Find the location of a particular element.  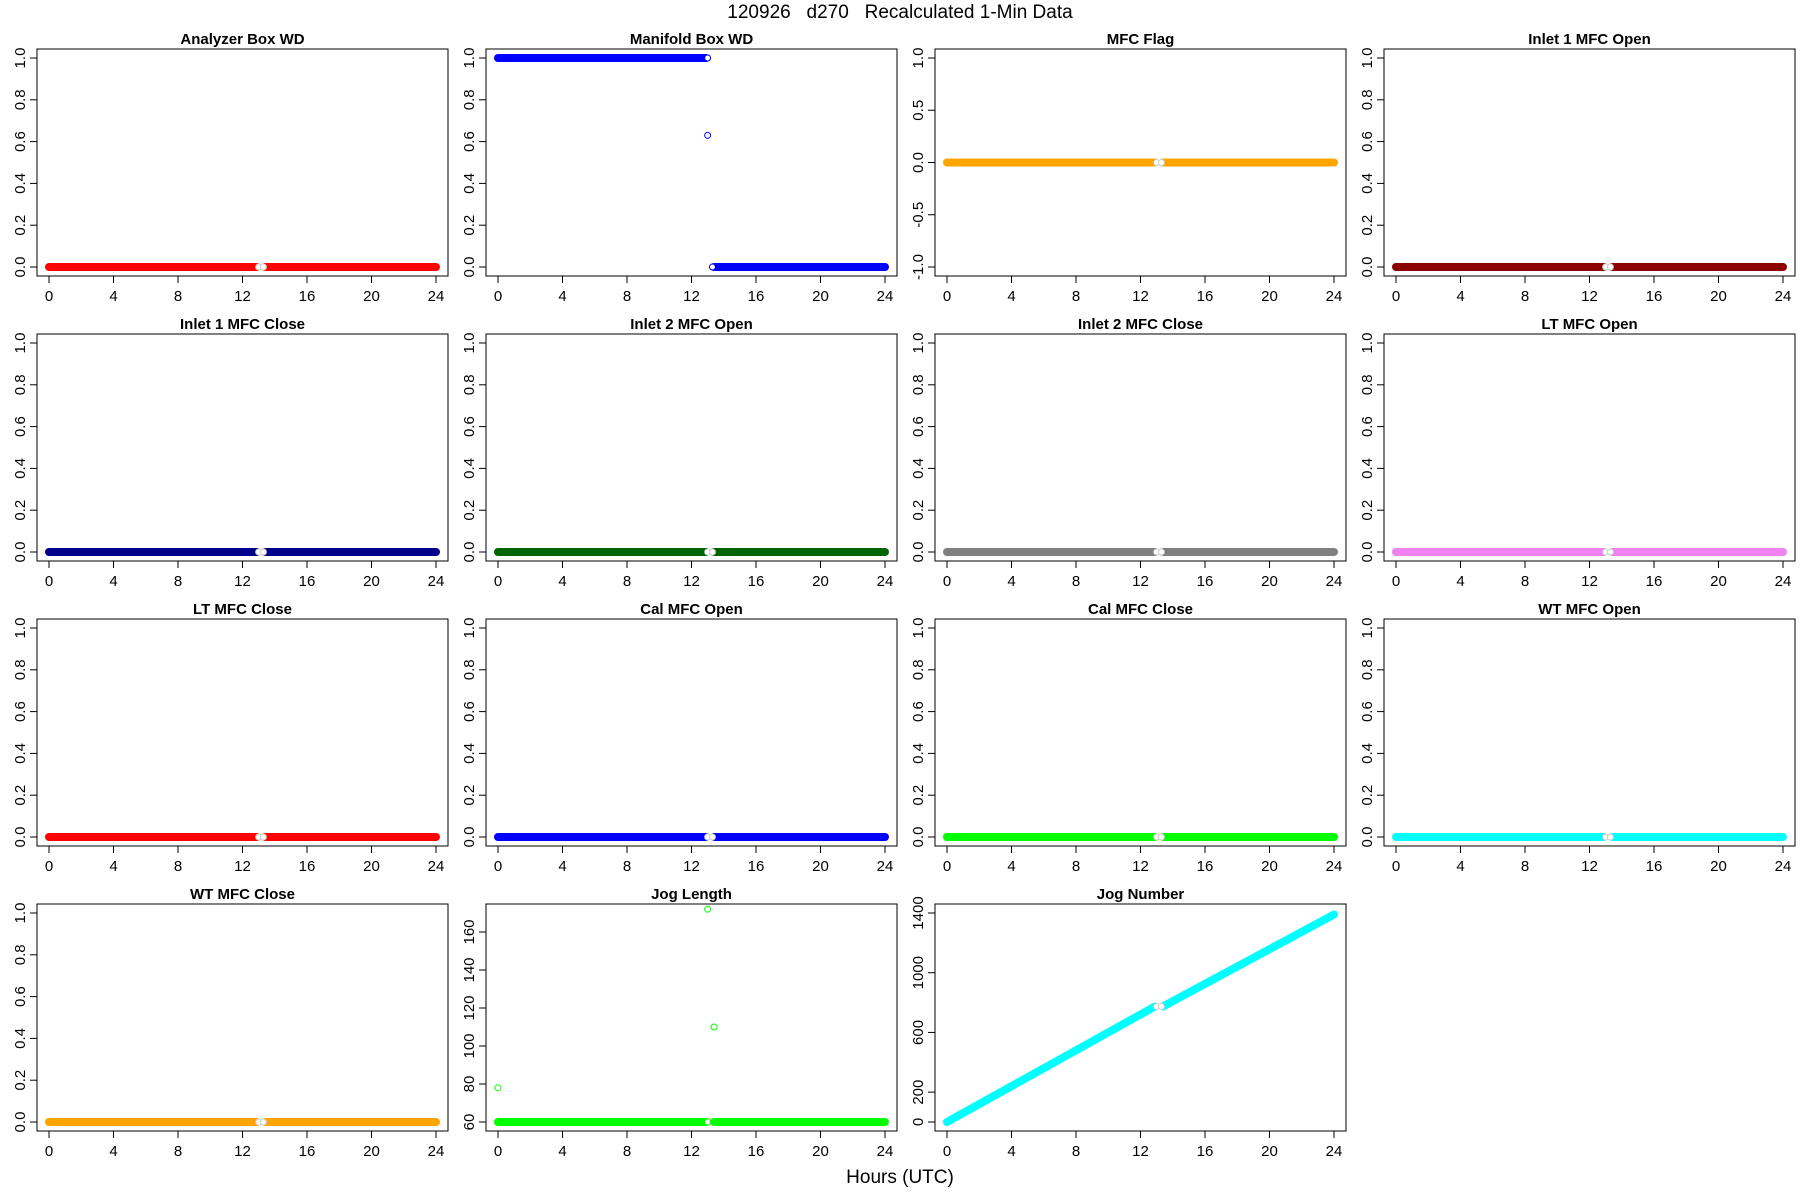

chart-title: Cal MFC Close is located at coordinates (1140, 609).